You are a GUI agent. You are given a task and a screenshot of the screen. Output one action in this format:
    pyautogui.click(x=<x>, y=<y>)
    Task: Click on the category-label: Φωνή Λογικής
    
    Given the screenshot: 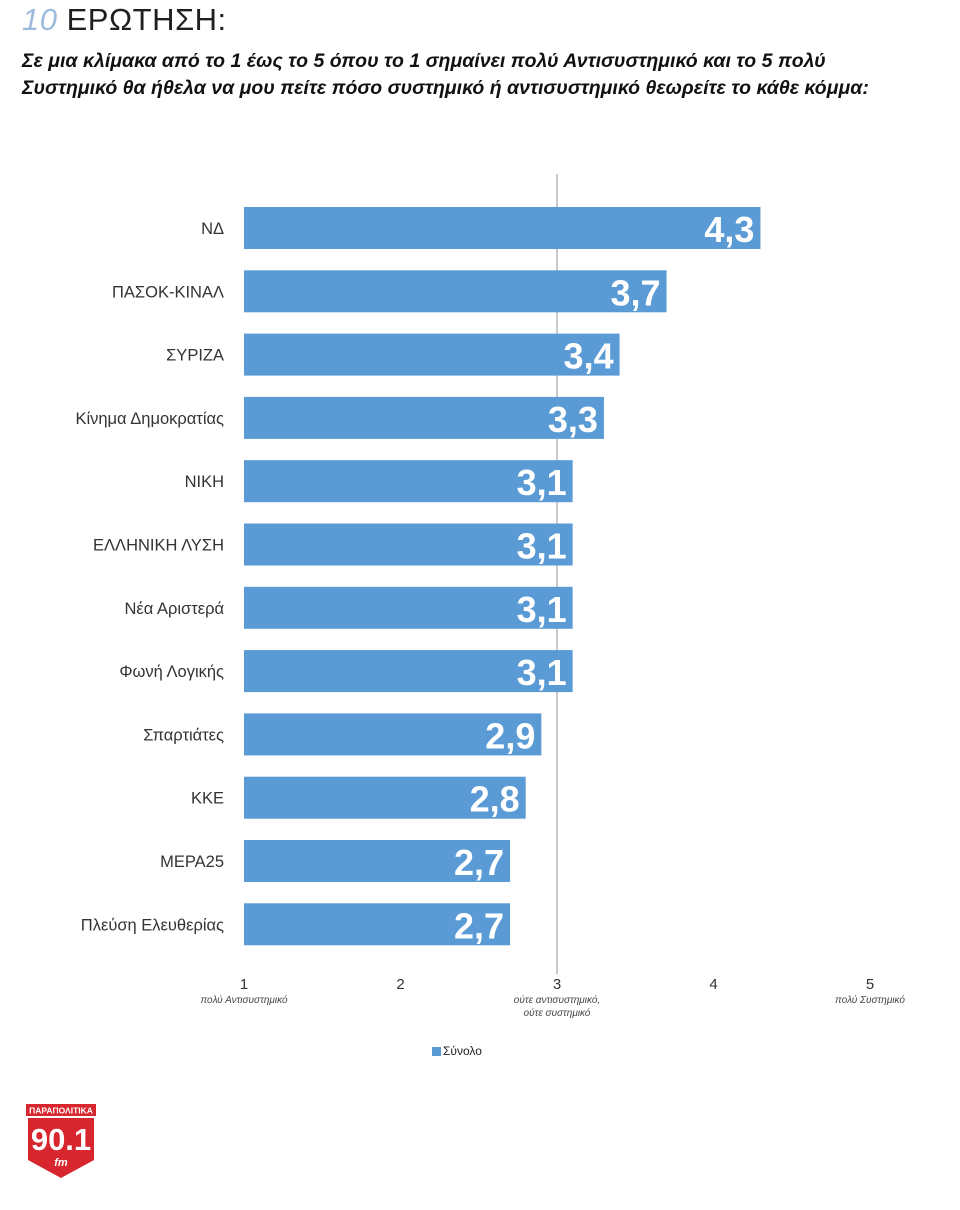 What is the action you would take?
    pyautogui.click(x=171, y=672)
    